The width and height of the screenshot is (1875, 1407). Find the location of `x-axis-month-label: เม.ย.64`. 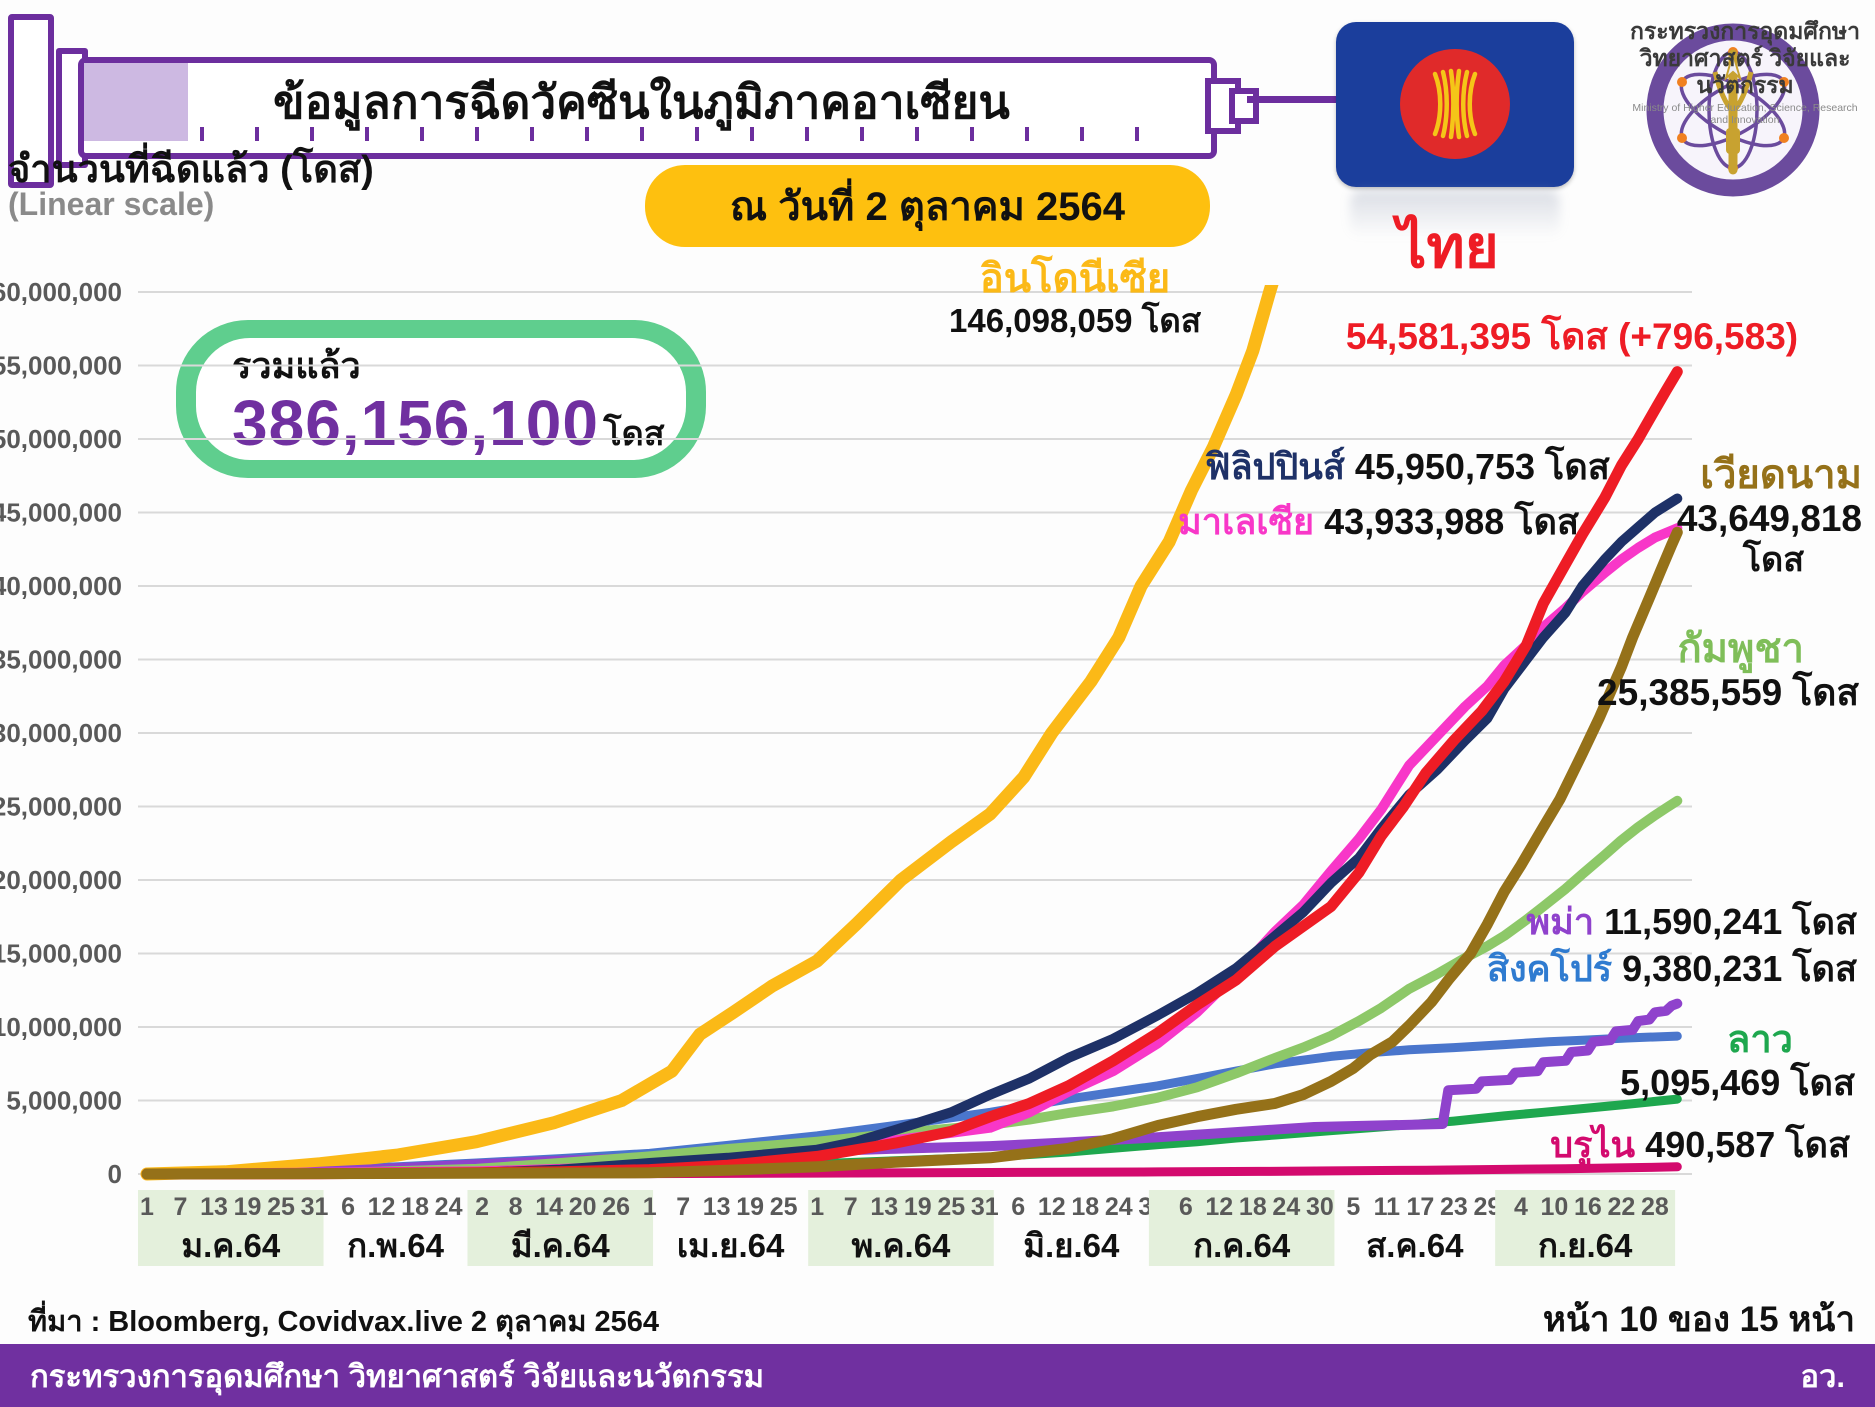

x-axis-month-label: เม.ย.64 is located at coordinates (731, 1245).